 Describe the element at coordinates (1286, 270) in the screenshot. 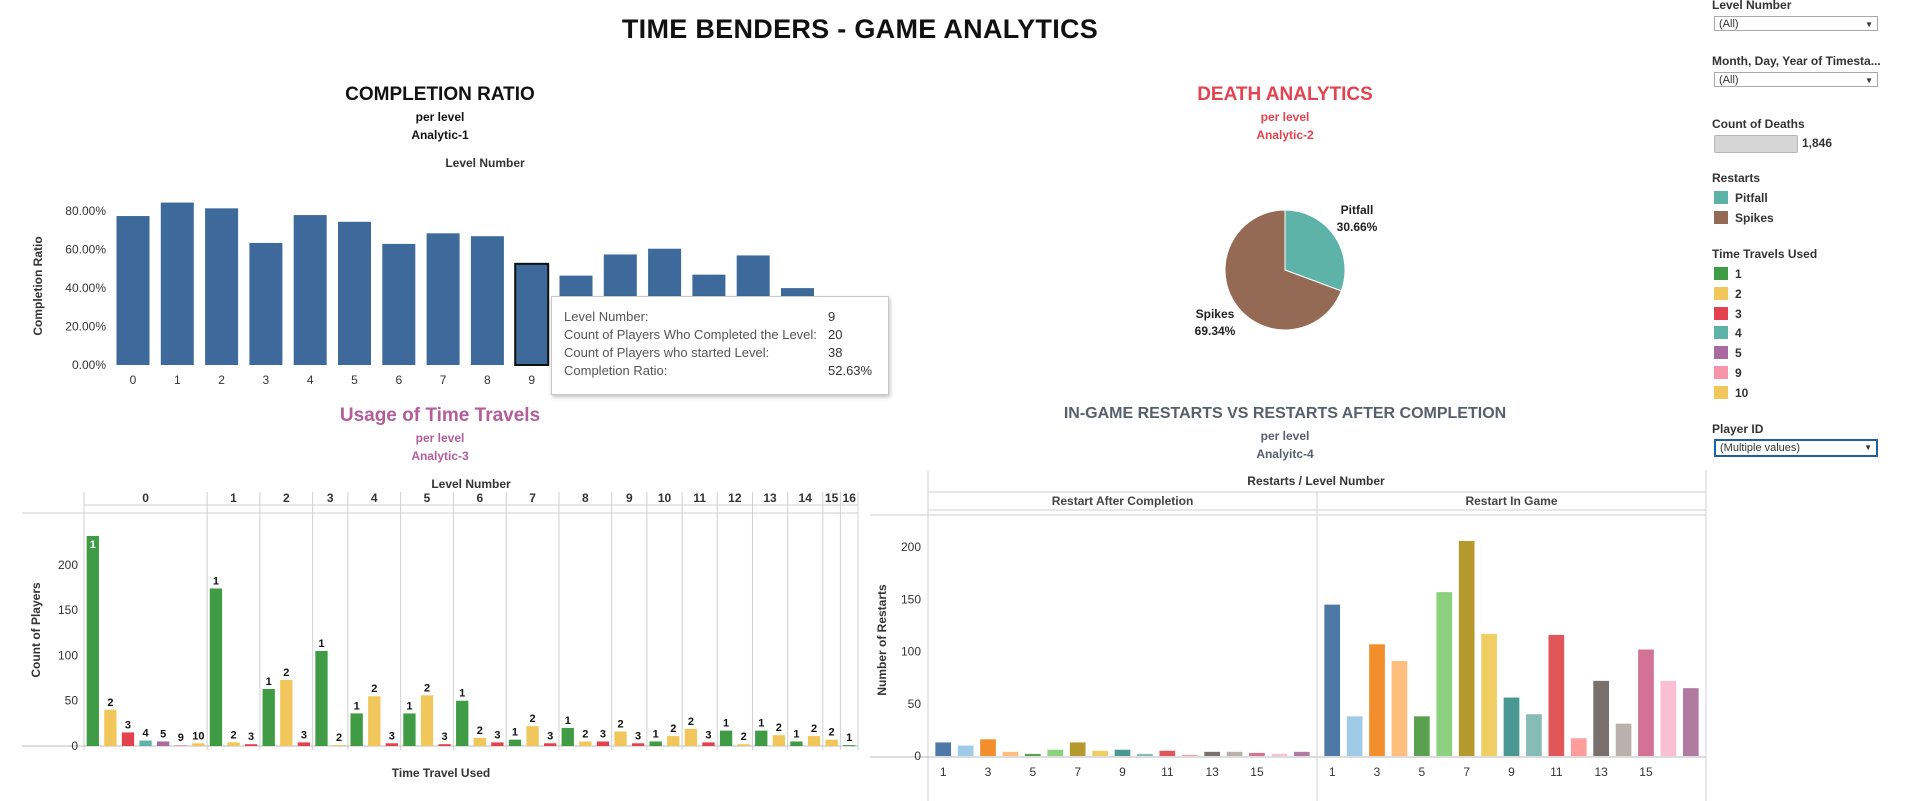

I see `death-pie-chart: Pitfall 30.66% Spikes 69.34%` at that location.